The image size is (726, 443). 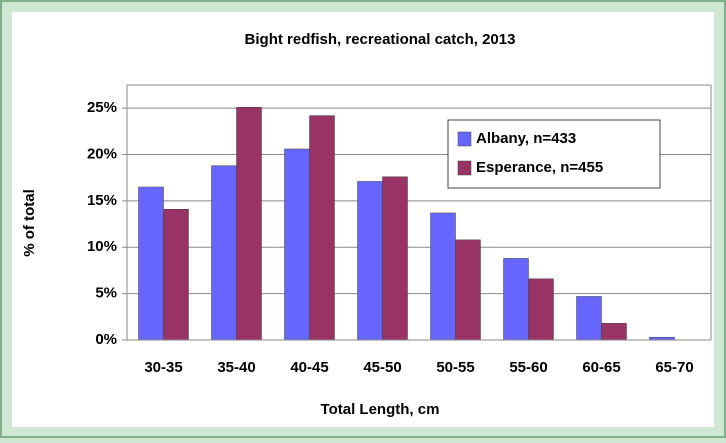 I want to click on chart-title: Bight redfish, recreational catch, 2013, so click(x=380, y=39).